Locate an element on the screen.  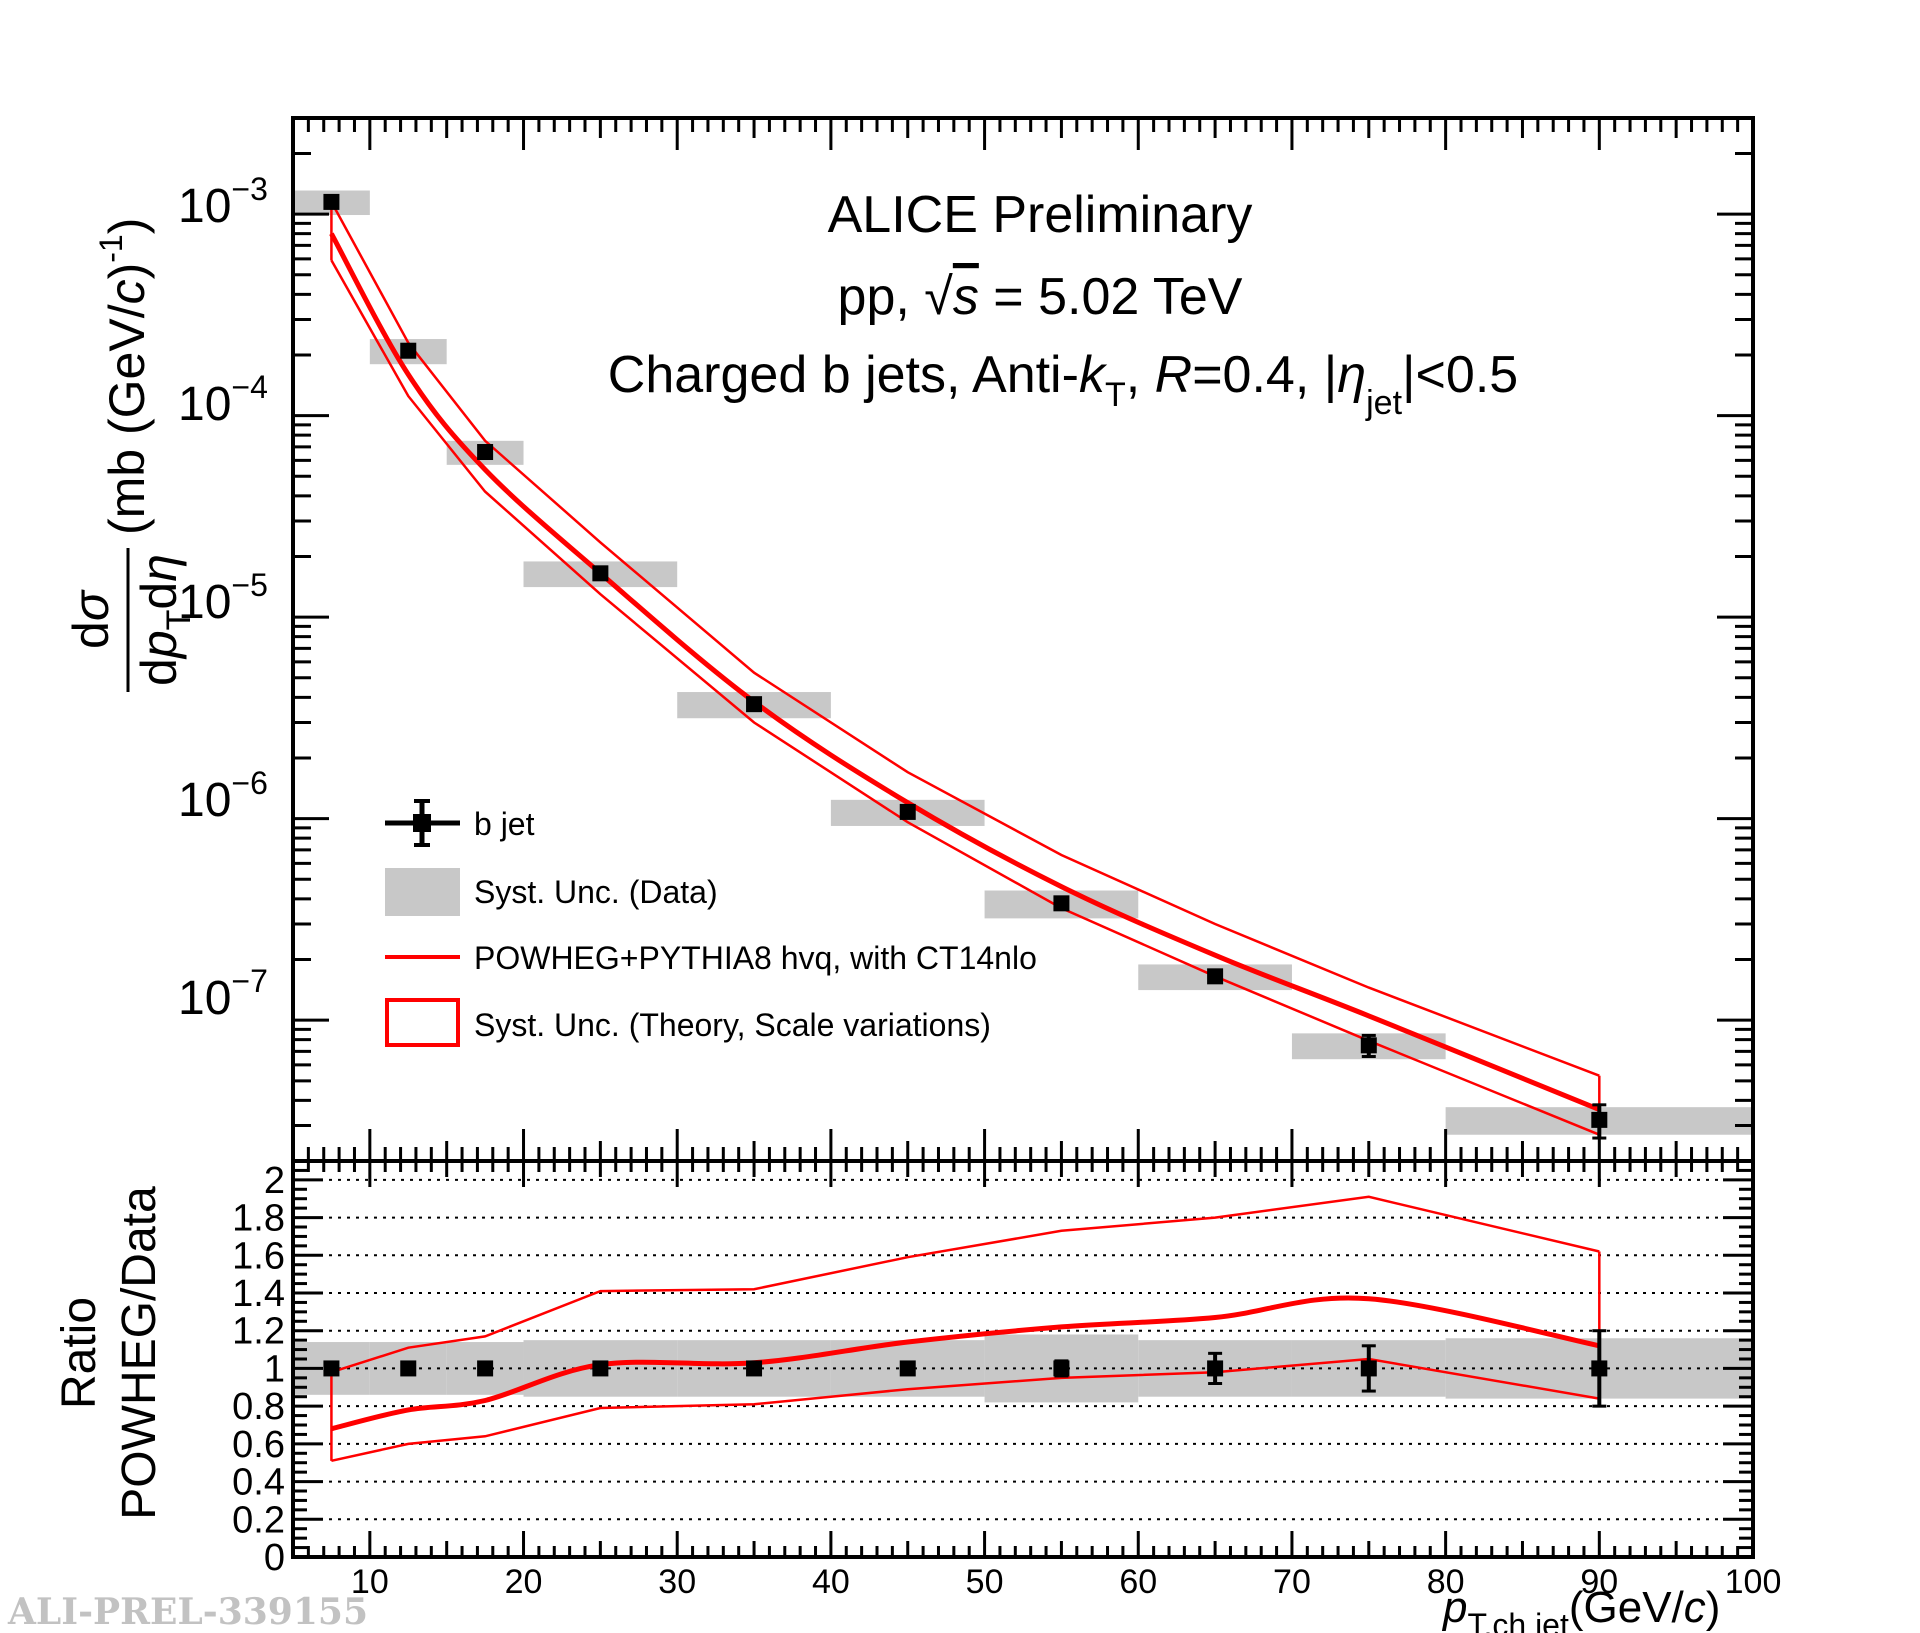
legend-entry-powheg: POWHEG+PYTHIA8 hvq, with CT14nlo is located at coordinates (711, 958).